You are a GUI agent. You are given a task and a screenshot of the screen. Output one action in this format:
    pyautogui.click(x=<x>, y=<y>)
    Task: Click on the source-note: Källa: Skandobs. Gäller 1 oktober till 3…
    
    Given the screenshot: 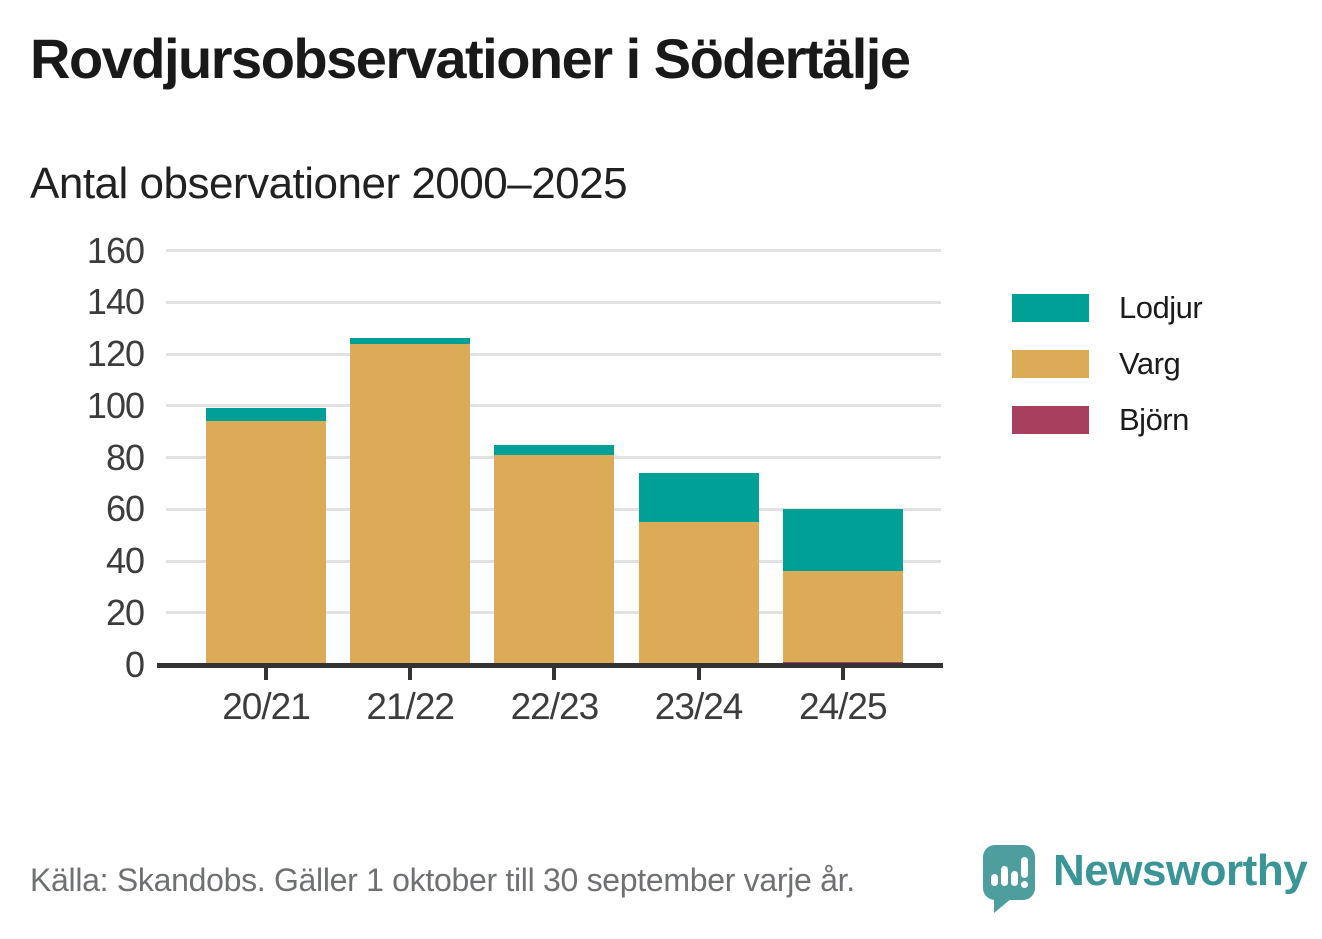 What is the action you would take?
    pyautogui.click(x=442, y=880)
    